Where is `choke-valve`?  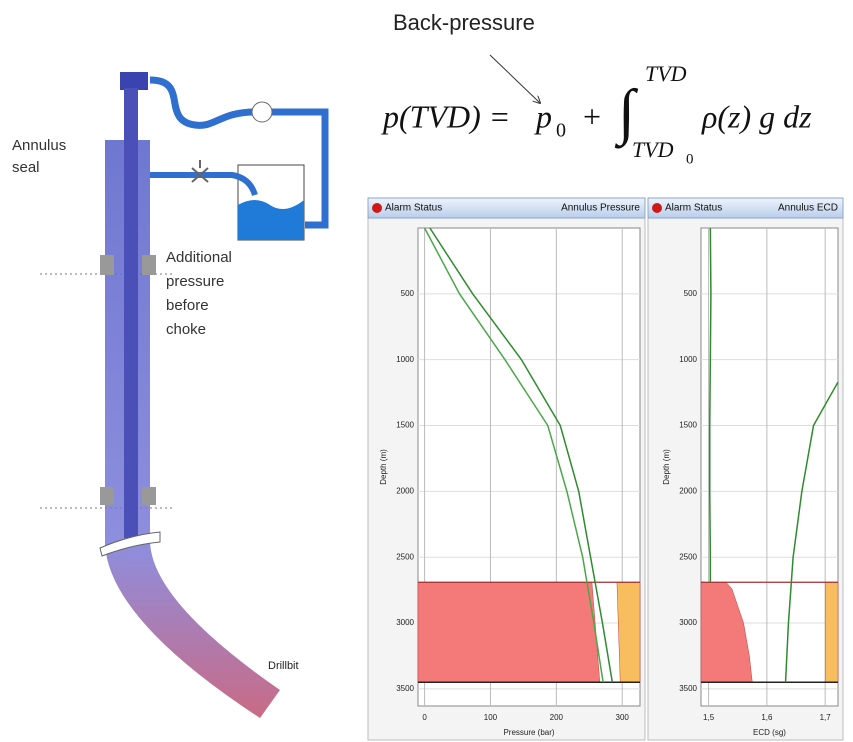 choke-valve is located at coordinates (200, 171).